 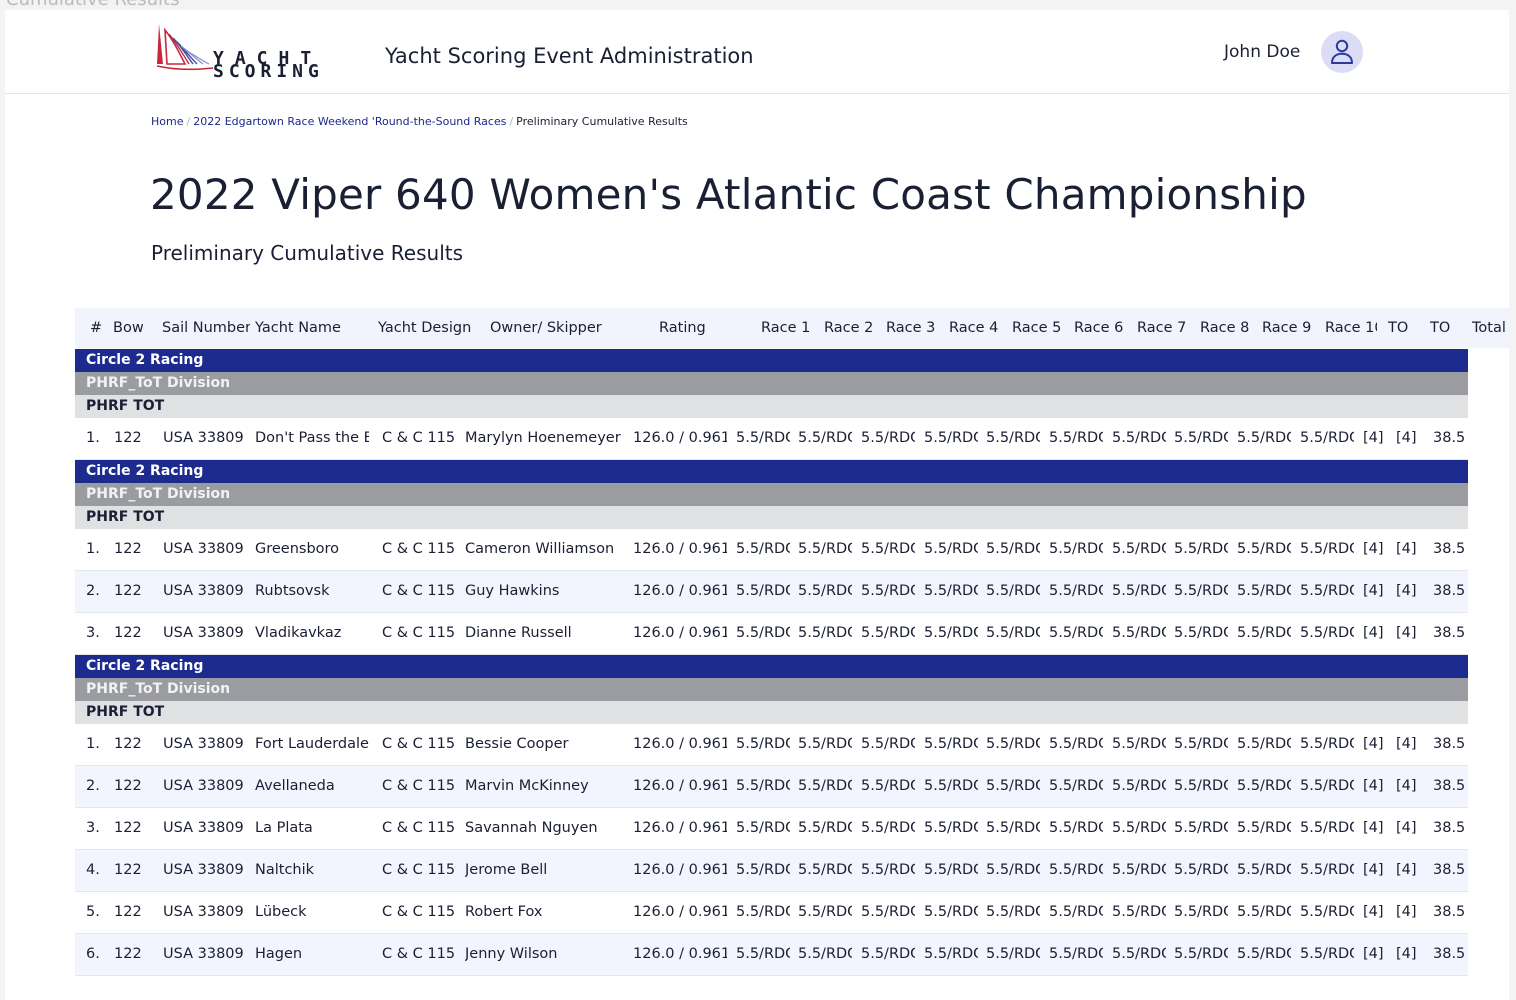 What do you see at coordinates (1225, 328) in the screenshot?
I see `column-header-race-8: Race 8` at bounding box center [1225, 328].